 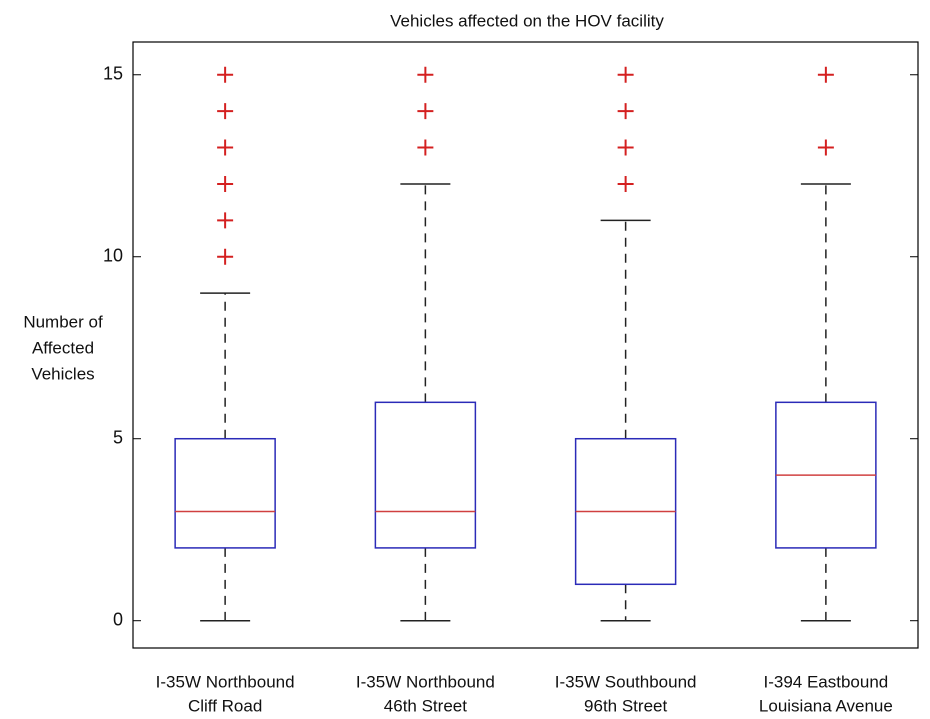 I want to click on x-tick-label: Cliff Road, so click(x=225, y=705).